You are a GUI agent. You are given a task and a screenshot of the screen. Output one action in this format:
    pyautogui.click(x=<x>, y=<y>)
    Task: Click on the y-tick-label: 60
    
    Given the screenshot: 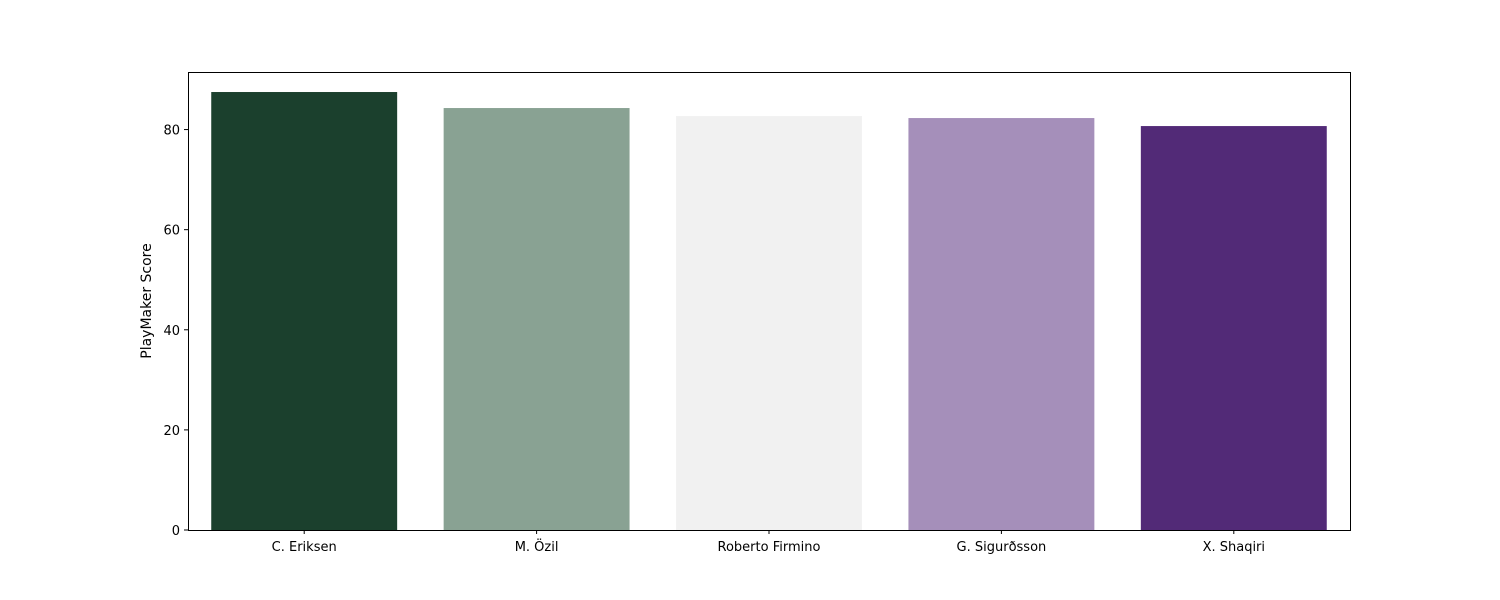 What is the action you would take?
    pyautogui.click(x=171, y=231)
    